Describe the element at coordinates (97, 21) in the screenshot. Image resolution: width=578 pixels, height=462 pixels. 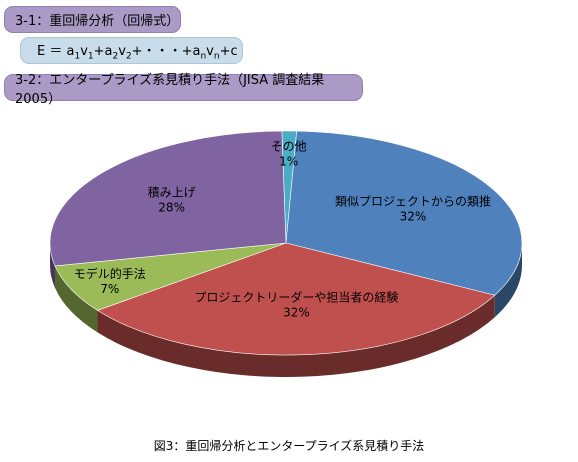
I see `method-title: 3-1：重回帰分析（回帰式）` at that location.